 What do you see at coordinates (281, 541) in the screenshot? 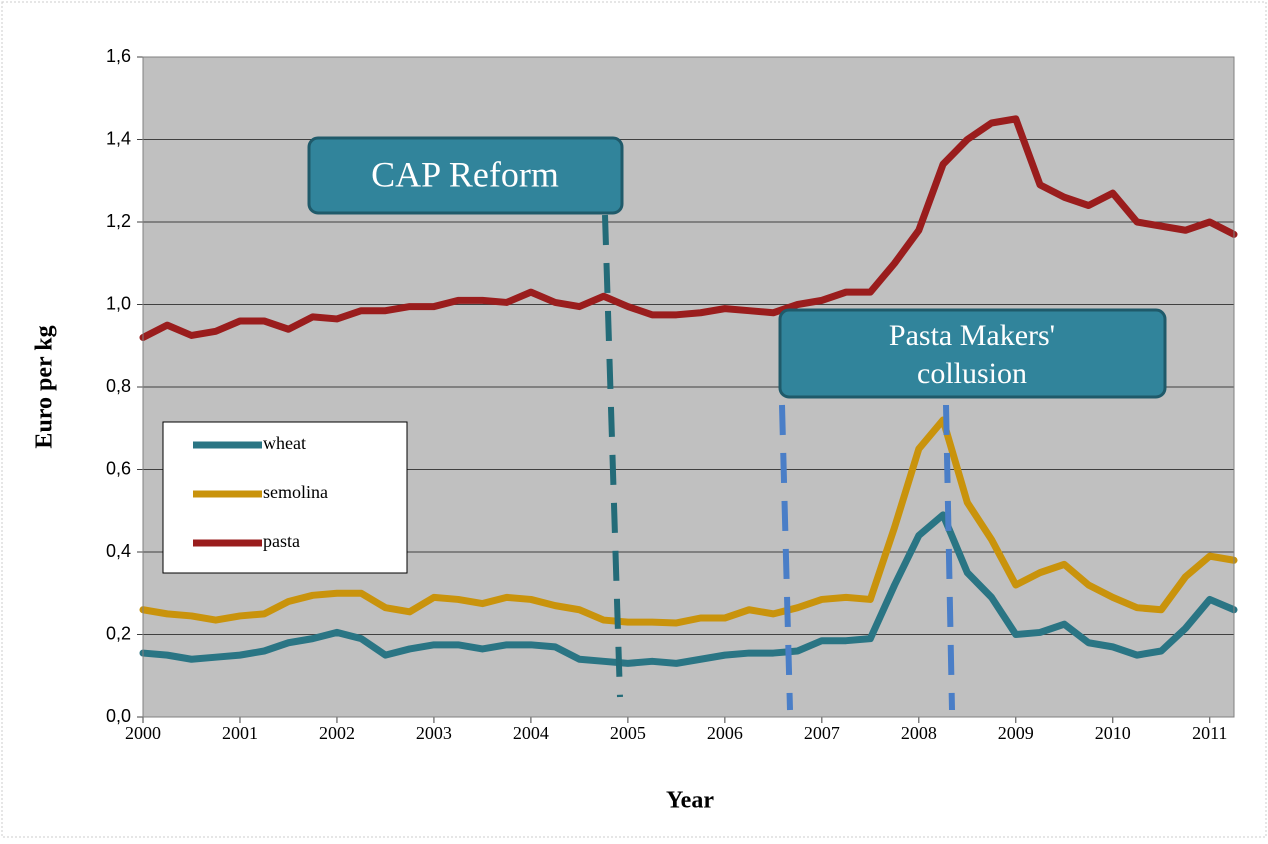
I see `legend-label: pasta` at bounding box center [281, 541].